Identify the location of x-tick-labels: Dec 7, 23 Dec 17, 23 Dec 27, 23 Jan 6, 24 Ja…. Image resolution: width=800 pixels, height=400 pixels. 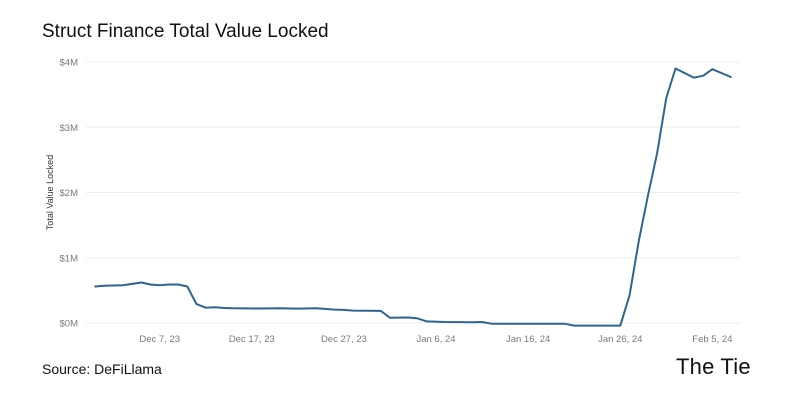
(435, 339).